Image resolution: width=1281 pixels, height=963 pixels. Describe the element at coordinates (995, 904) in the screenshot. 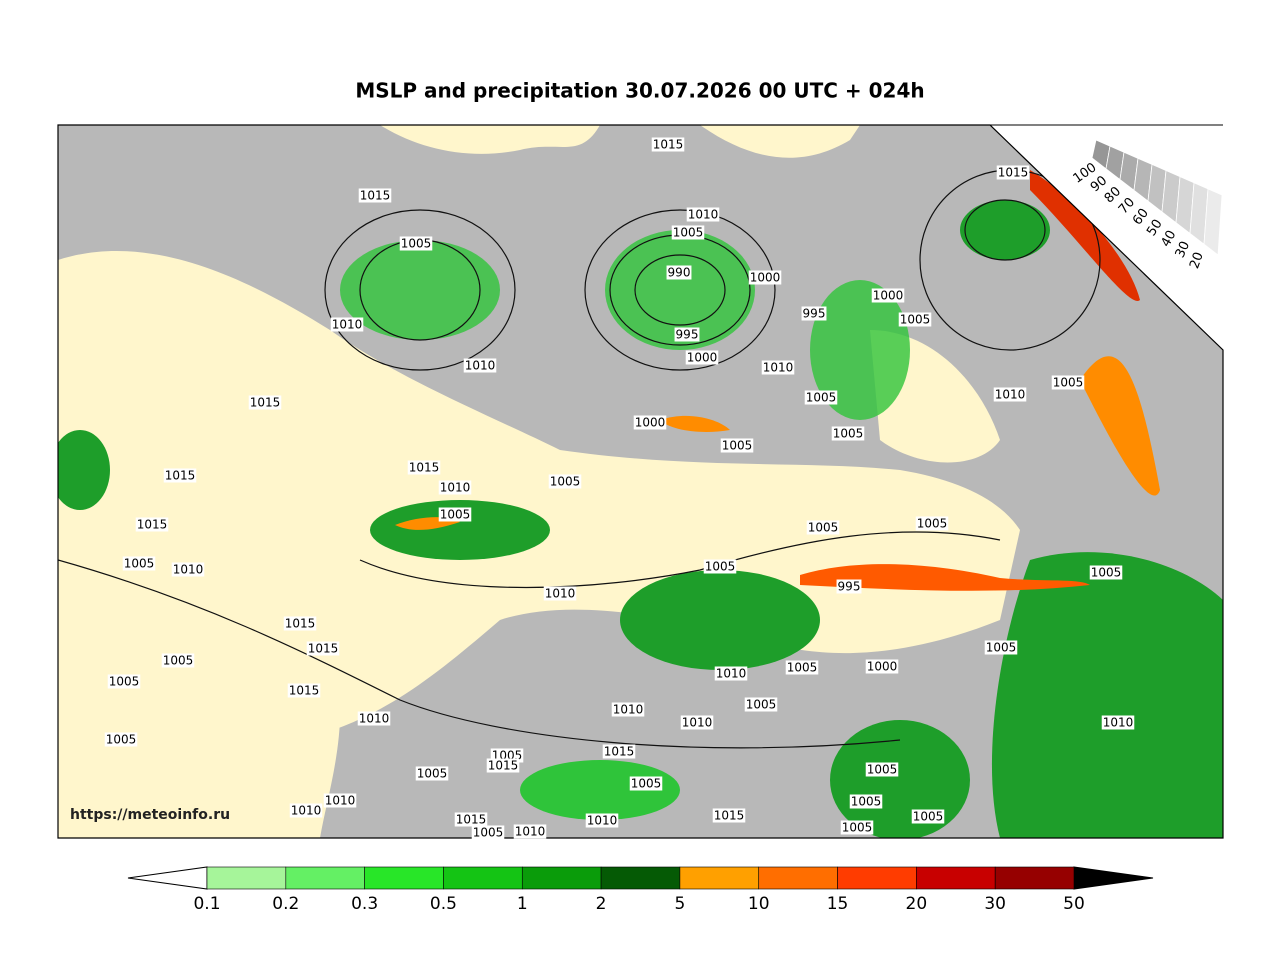

I see `colorbar-label: 30` at that location.